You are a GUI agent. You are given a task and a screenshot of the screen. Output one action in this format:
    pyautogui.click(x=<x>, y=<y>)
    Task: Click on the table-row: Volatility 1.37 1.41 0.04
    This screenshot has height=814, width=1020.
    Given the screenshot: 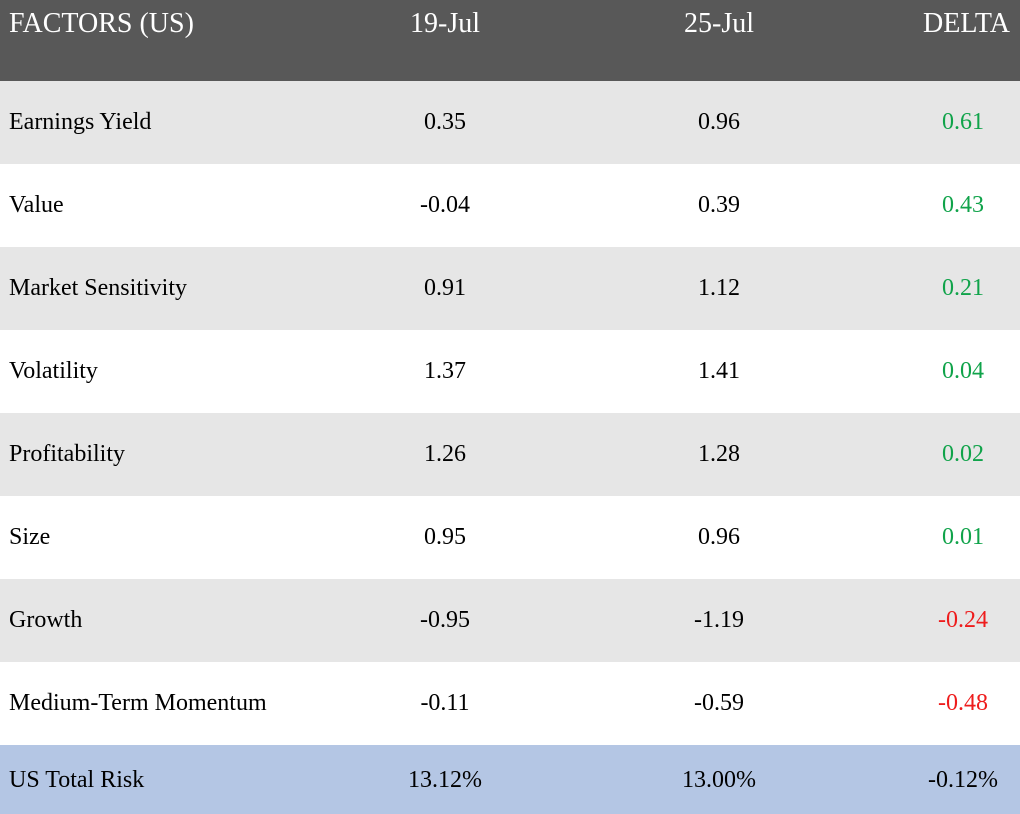 What is the action you would take?
    pyautogui.click(x=510, y=371)
    